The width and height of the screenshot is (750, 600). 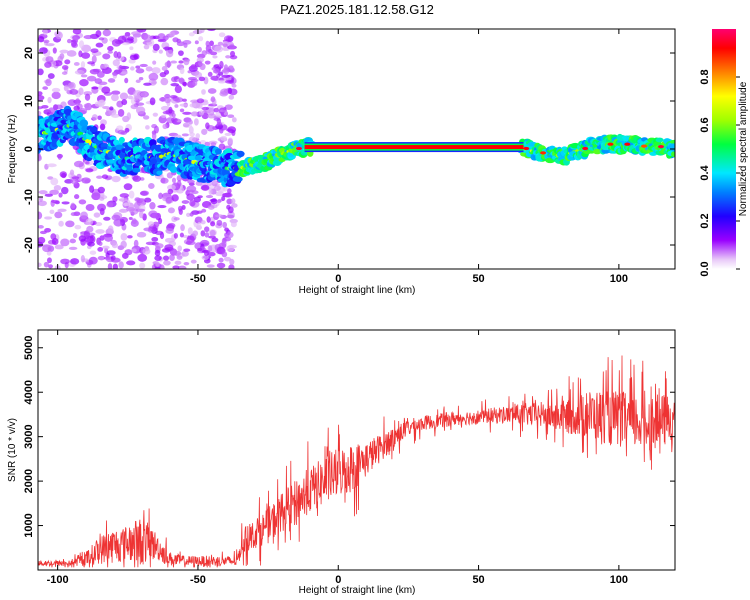 I want to click on snr-y-tick-label: 1000, so click(x=29, y=525).